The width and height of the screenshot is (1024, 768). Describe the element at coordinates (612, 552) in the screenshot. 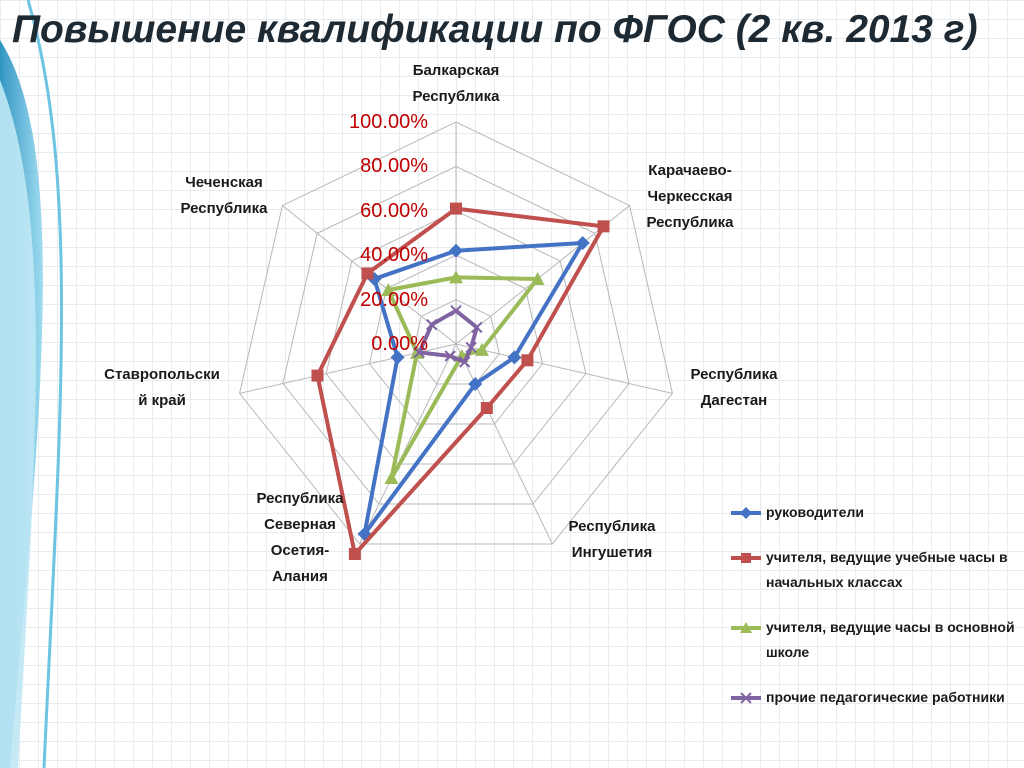

I see `category-label-line: Ингушетия` at that location.